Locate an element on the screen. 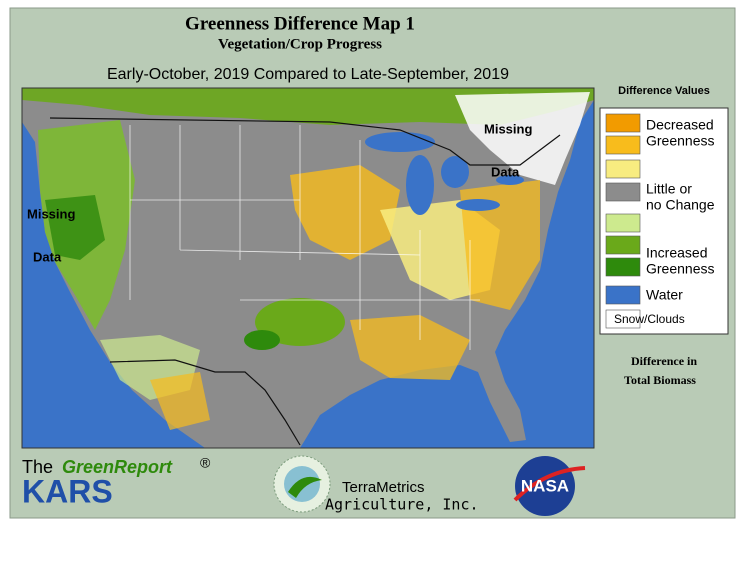 This screenshot has width=749, height=565. logo-text: The is located at coordinates (37, 467).